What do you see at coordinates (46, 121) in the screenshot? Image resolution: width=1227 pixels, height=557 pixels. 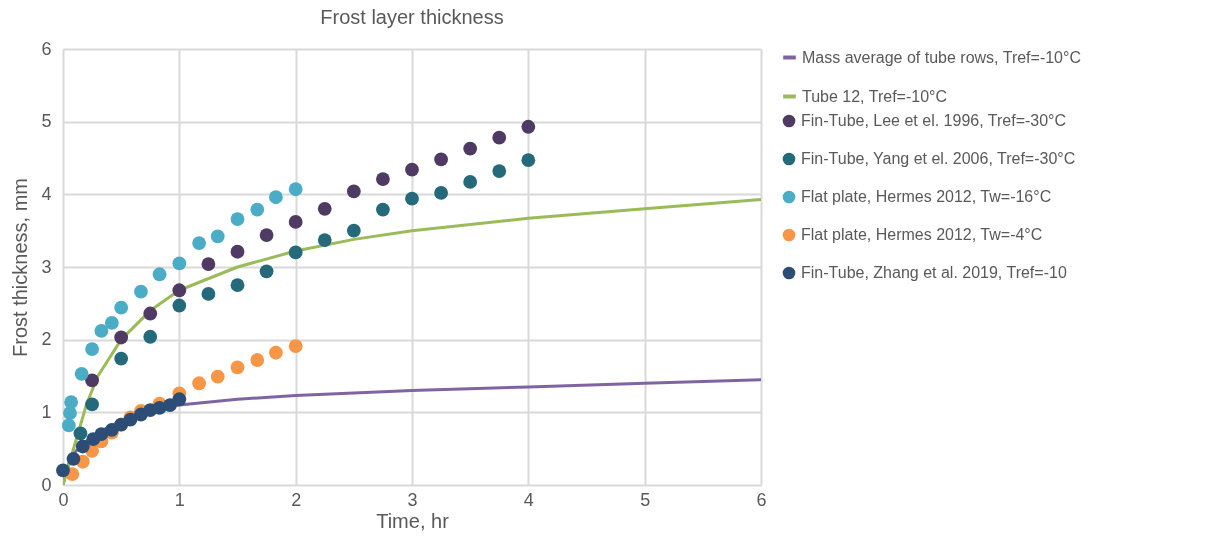 I see `y-tick-label: 5` at bounding box center [46, 121].